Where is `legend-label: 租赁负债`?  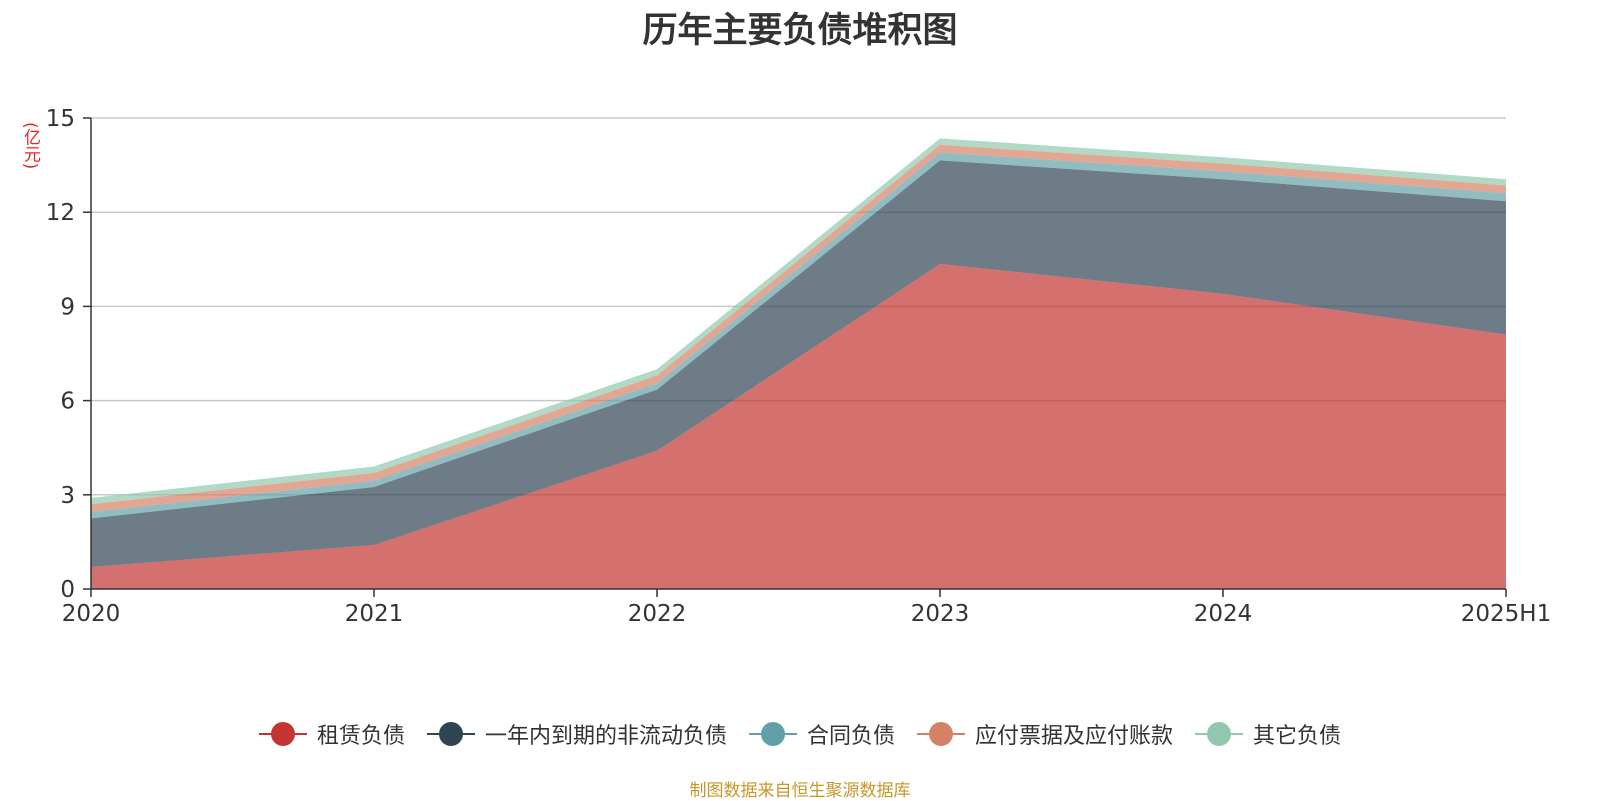
legend-label: 租赁负债 is located at coordinates (360, 736).